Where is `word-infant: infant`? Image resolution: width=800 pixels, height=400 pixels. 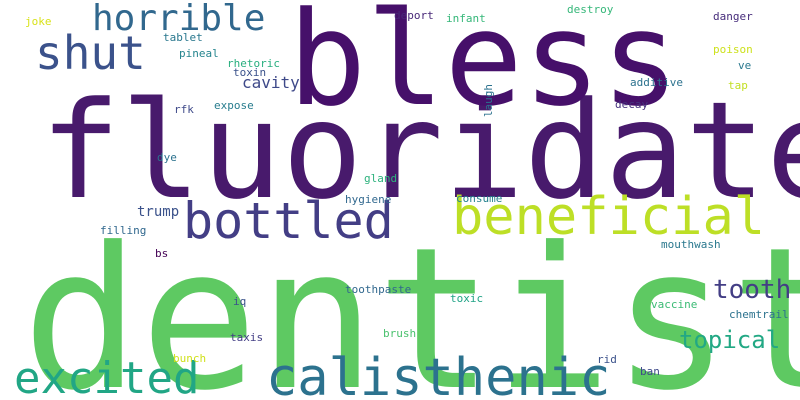
word-infant: infant is located at coordinates (466, 18).